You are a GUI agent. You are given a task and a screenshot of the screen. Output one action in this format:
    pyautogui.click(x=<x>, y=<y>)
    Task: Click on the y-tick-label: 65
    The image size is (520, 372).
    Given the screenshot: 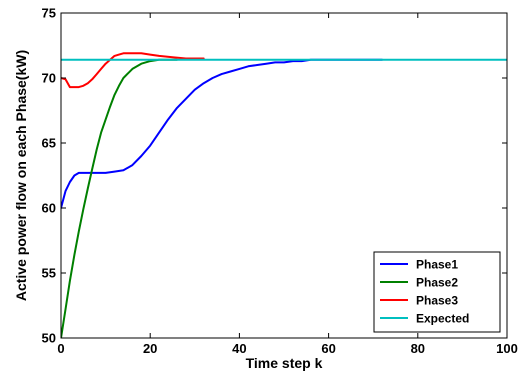 What is the action you would take?
    pyautogui.click(x=49, y=143)
    